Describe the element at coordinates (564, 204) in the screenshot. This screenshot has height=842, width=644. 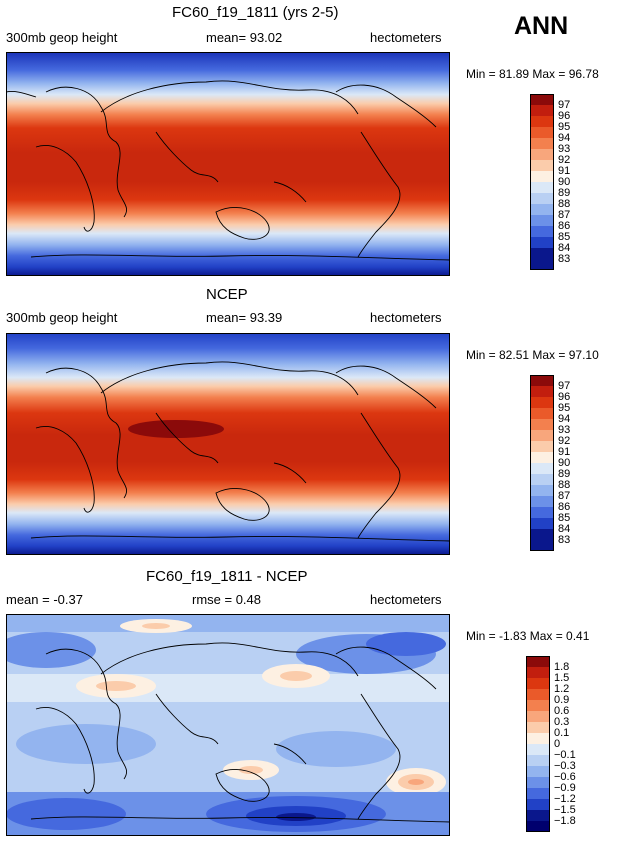
I see `cb1-label-9: 88` at that location.